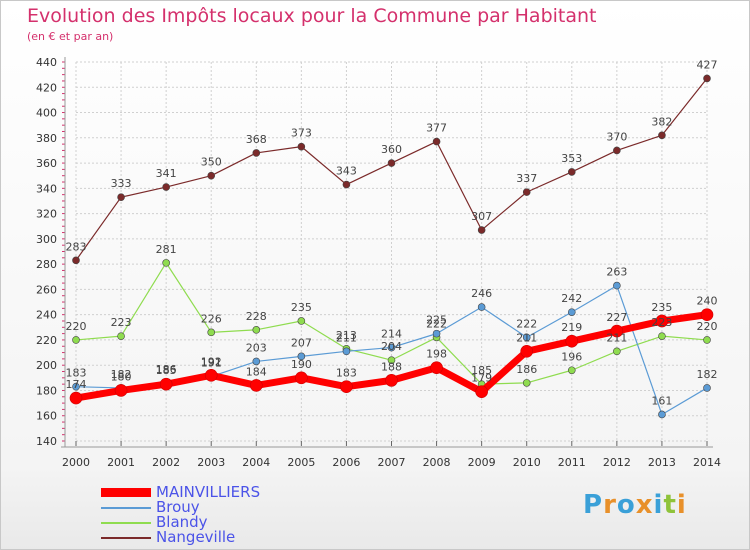 The height and width of the screenshot is (550, 750). Describe the element at coordinates (211, 318) in the screenshot. I see `data-label: 226` at that location.